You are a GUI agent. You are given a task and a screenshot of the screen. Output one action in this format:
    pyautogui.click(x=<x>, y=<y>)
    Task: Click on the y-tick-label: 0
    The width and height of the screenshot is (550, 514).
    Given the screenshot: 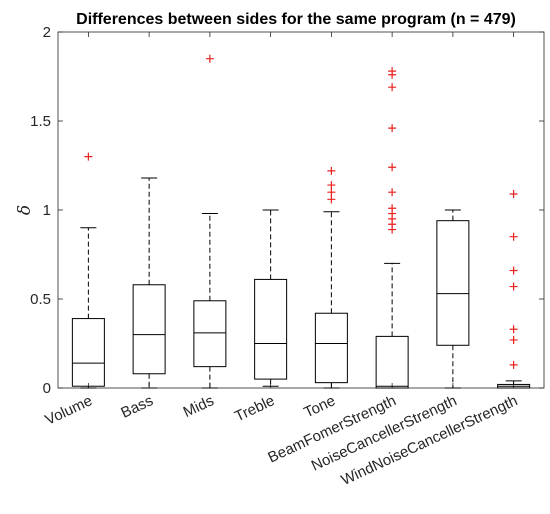 What is the action you would take?
    pyautogui.click(x=47, y=388)
    